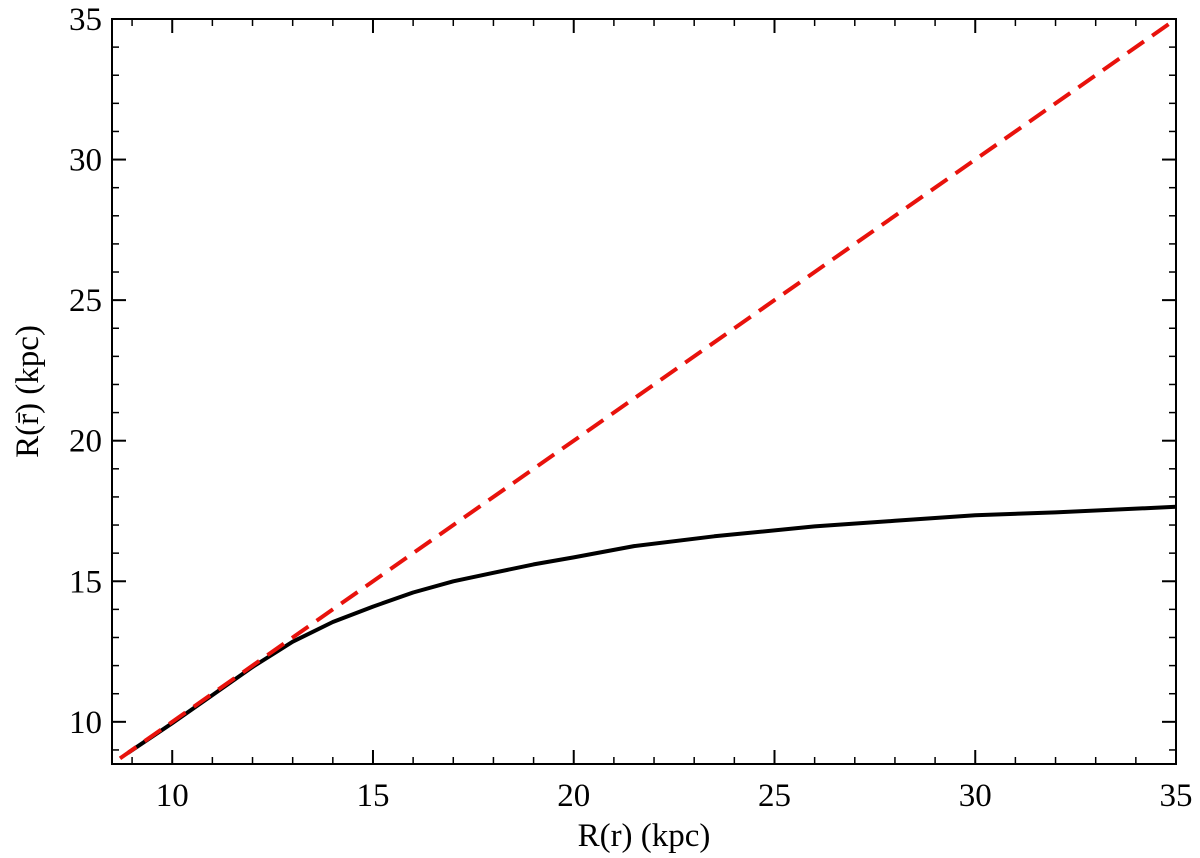 The width and height of the screenshot is (1200, 858). What do you see at coordinates (573, 796) in the screenshot?
I see `x-tick-label: 20` at bounding box center [573, 796].